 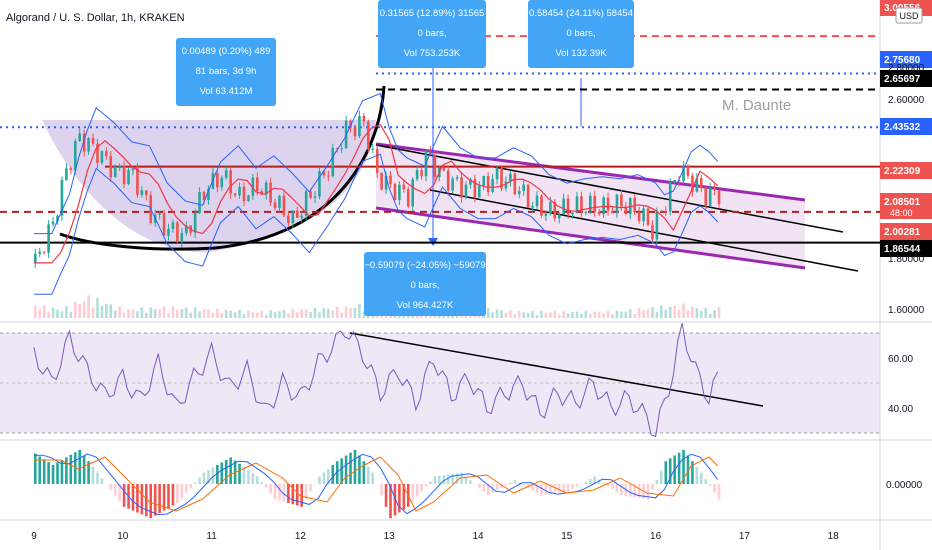 What do you see at coordinates (226, 51) in the screenshot?
I see `measure-tooltip-line: 0.00489 (0.20%) 489` at bounding box center [226, 51].